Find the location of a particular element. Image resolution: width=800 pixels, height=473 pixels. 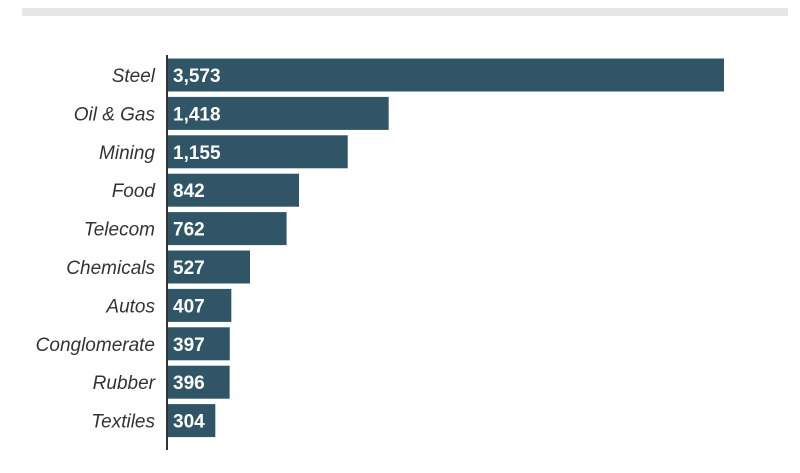

bar-oil-gas is located at coordinates (278, 113).